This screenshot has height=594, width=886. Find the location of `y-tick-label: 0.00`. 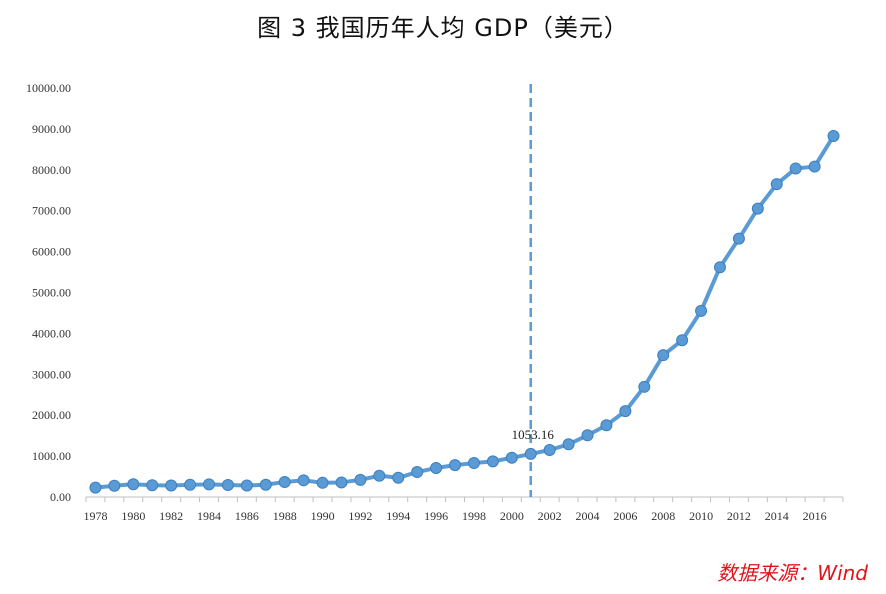

y-tick-label: 0.00 is located at coordinates (60, 497).